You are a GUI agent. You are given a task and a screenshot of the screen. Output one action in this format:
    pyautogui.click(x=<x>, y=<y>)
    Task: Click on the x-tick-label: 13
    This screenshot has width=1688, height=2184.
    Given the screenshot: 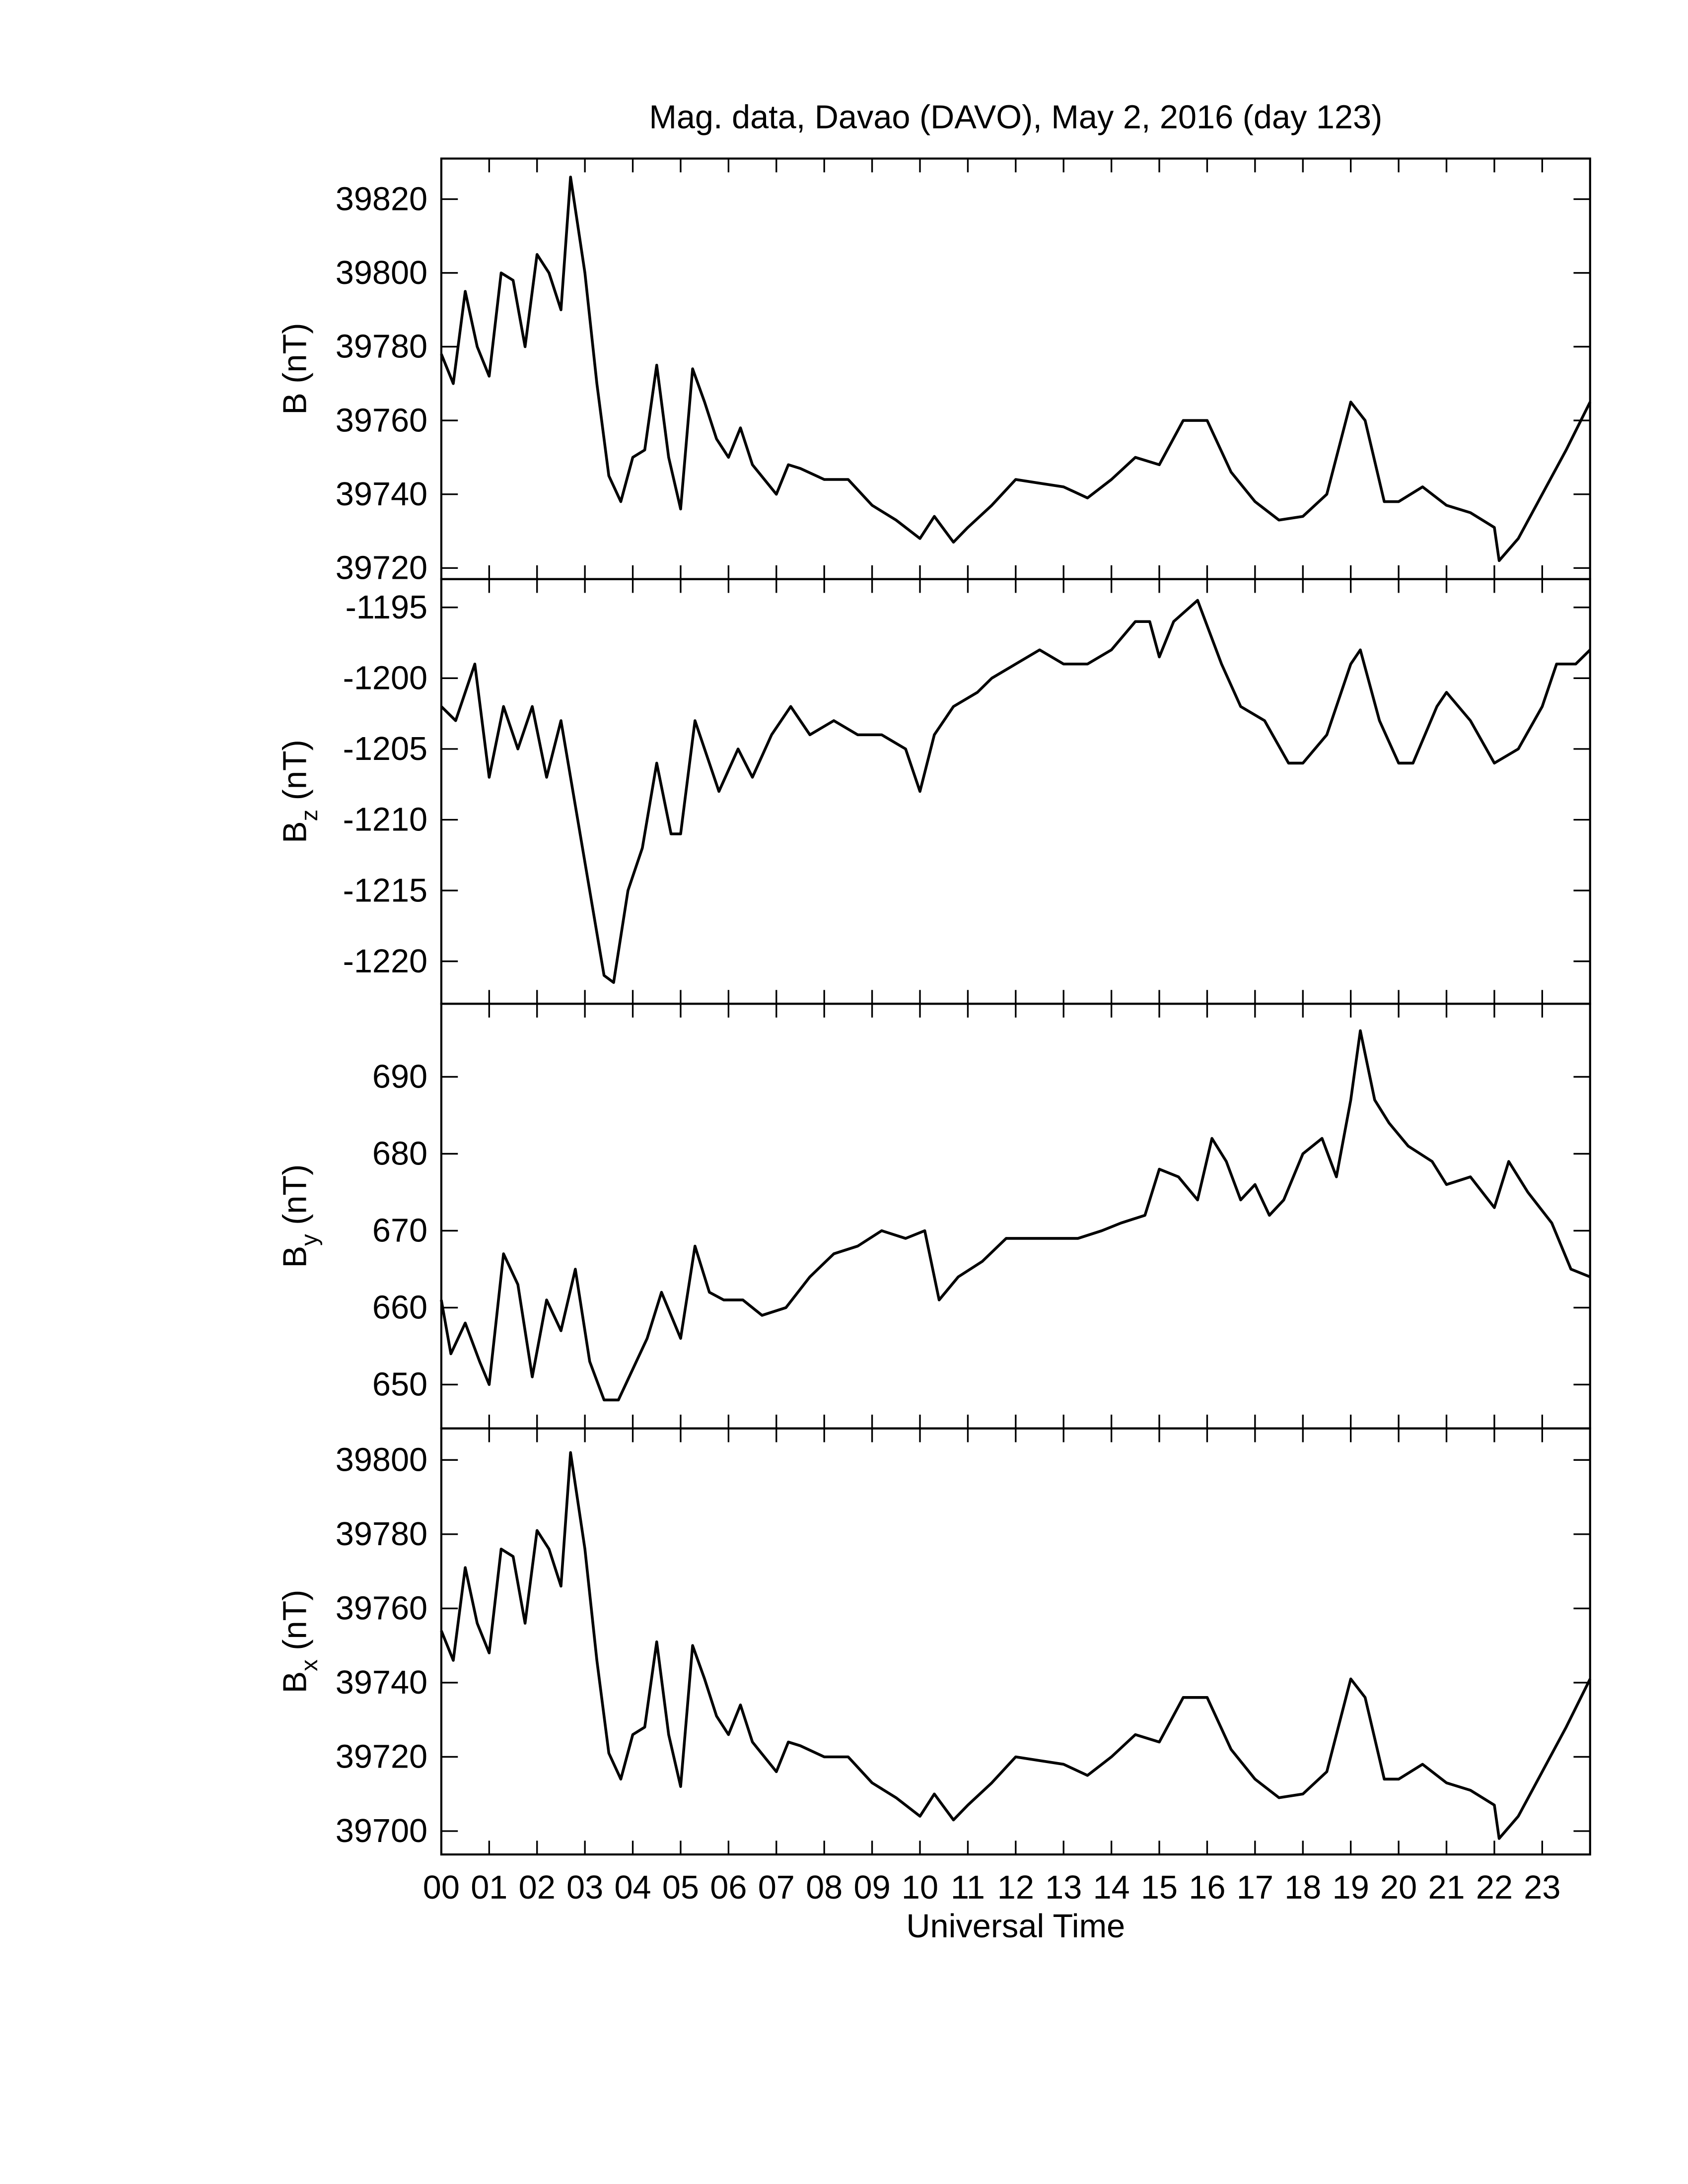 What is the action you would take?
    pyautogui.click(x=1063, y=1887)
    